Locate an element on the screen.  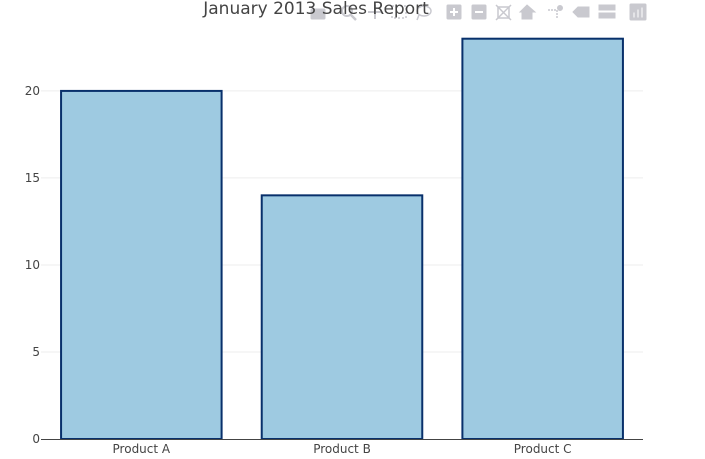
lasso-select-icon is located at coordinates (424, 13).